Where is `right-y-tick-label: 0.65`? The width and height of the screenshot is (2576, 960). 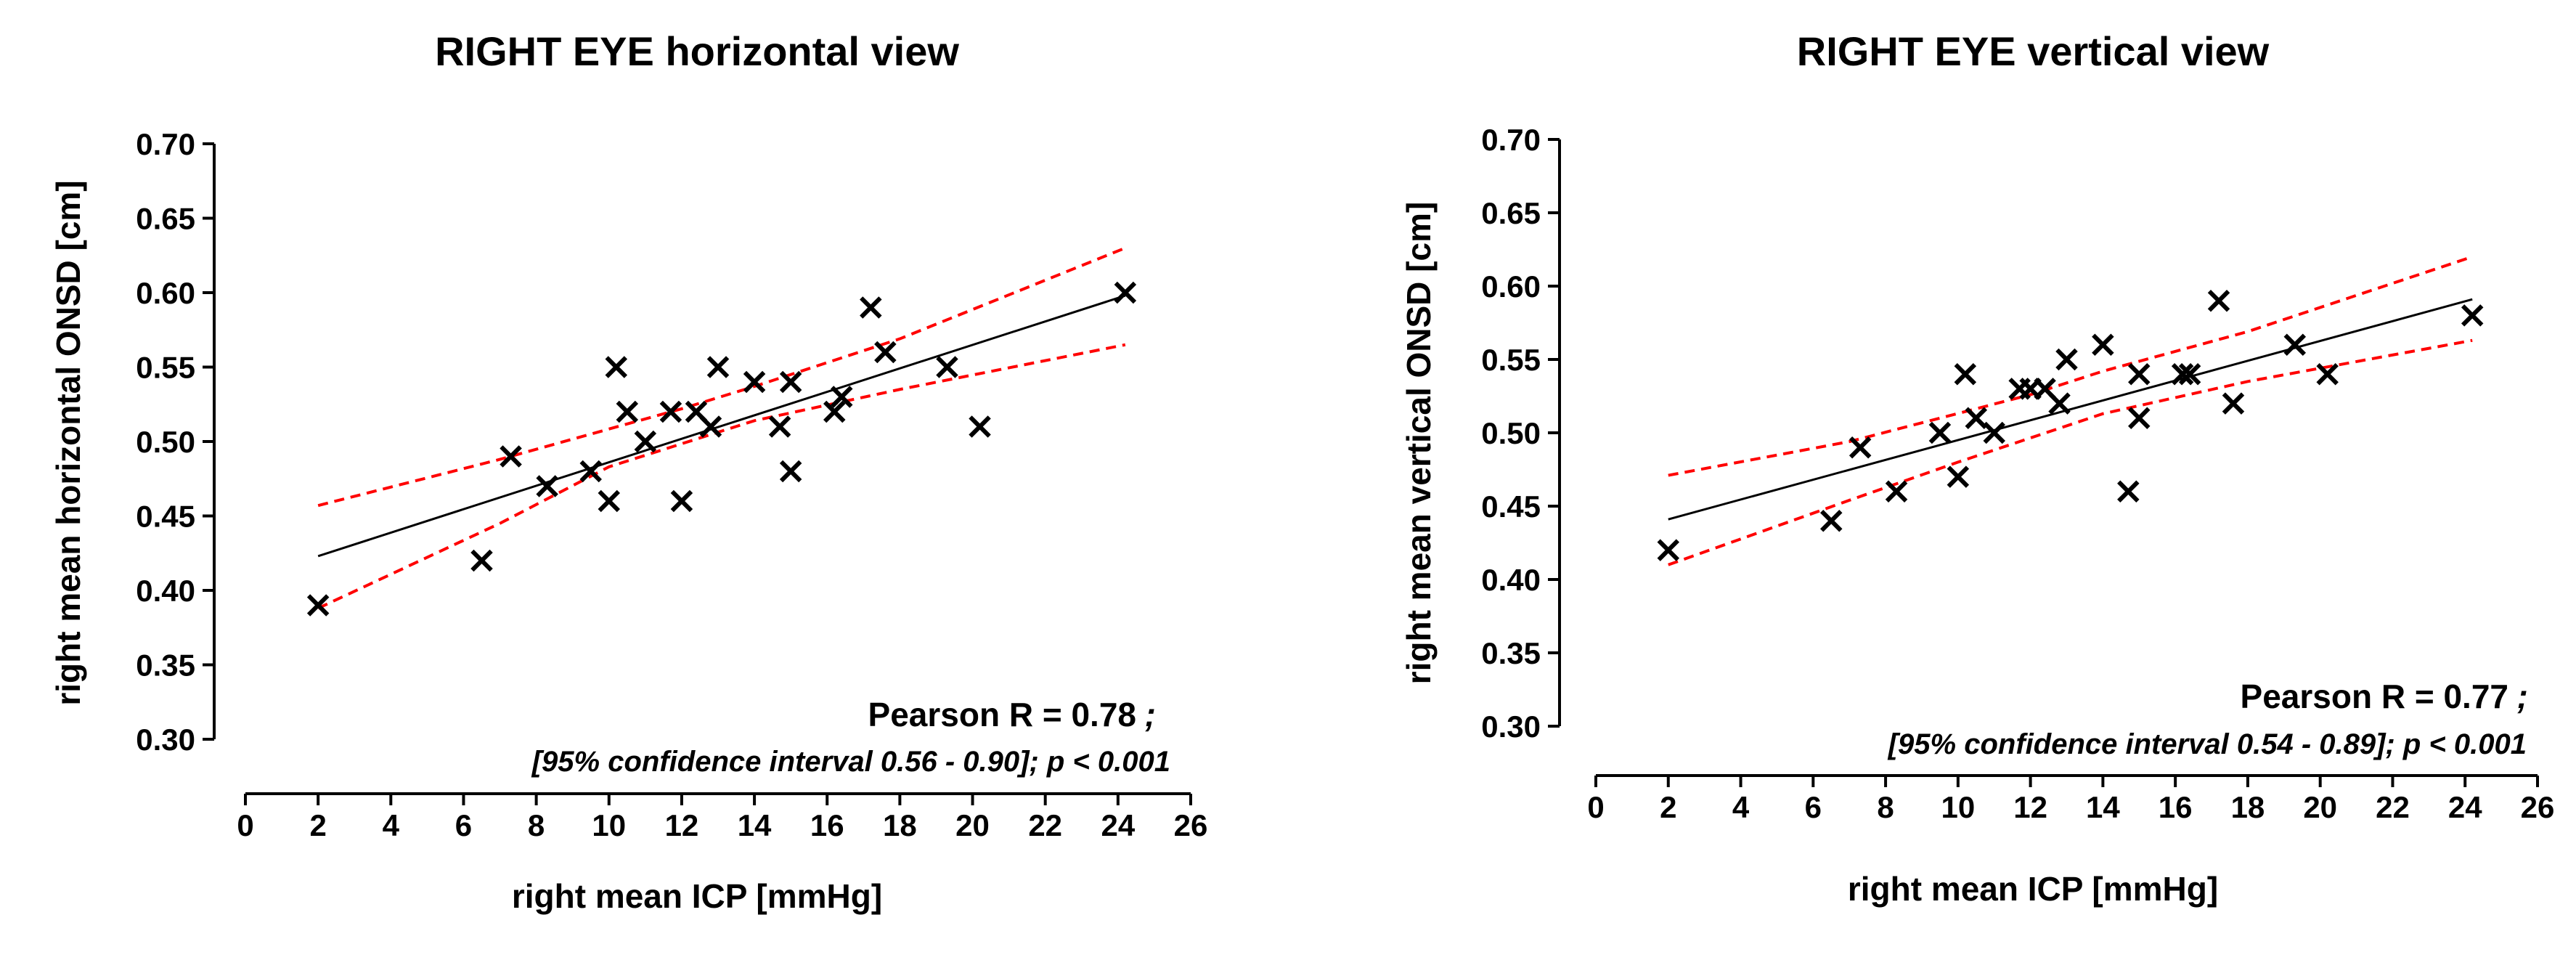 right-y-tick-label: 0.65 is located at coordinates (1511, 213).